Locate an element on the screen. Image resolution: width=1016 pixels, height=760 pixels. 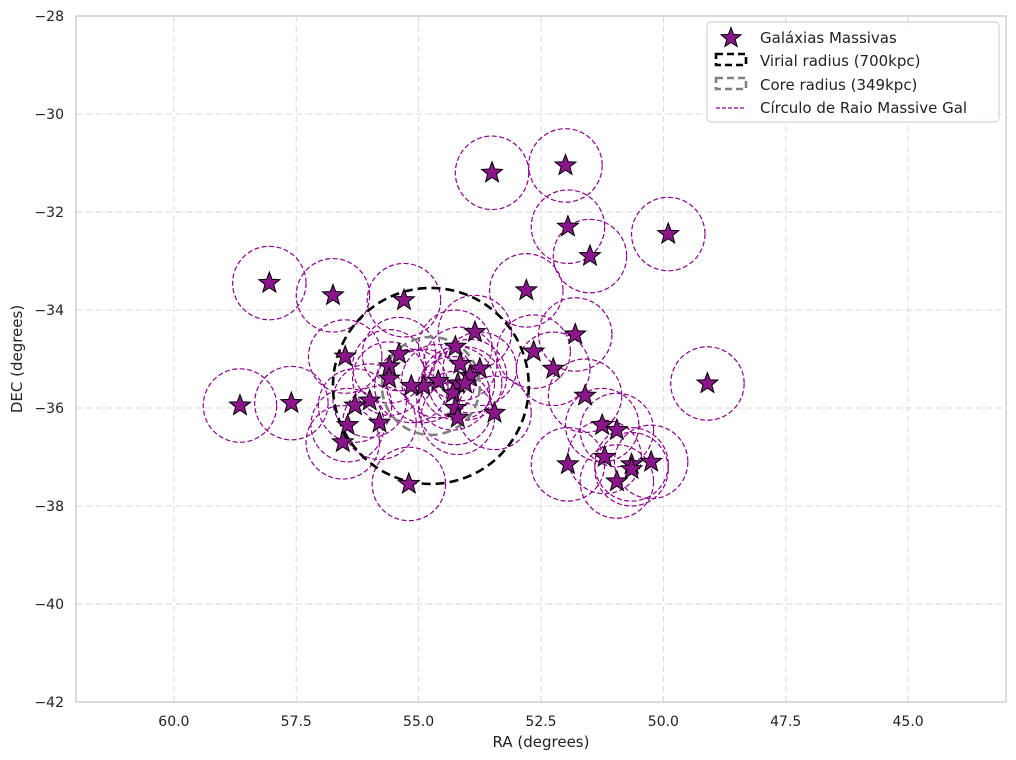
x-tick-label: 55.0 is located at coordinates (418, 722).